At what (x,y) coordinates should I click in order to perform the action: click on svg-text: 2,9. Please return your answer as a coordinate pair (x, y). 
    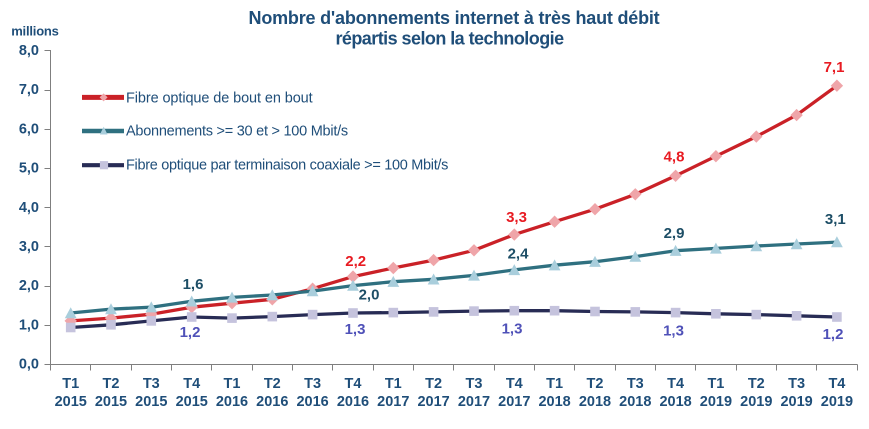
    Looking at the image, I should click on (674, 233).